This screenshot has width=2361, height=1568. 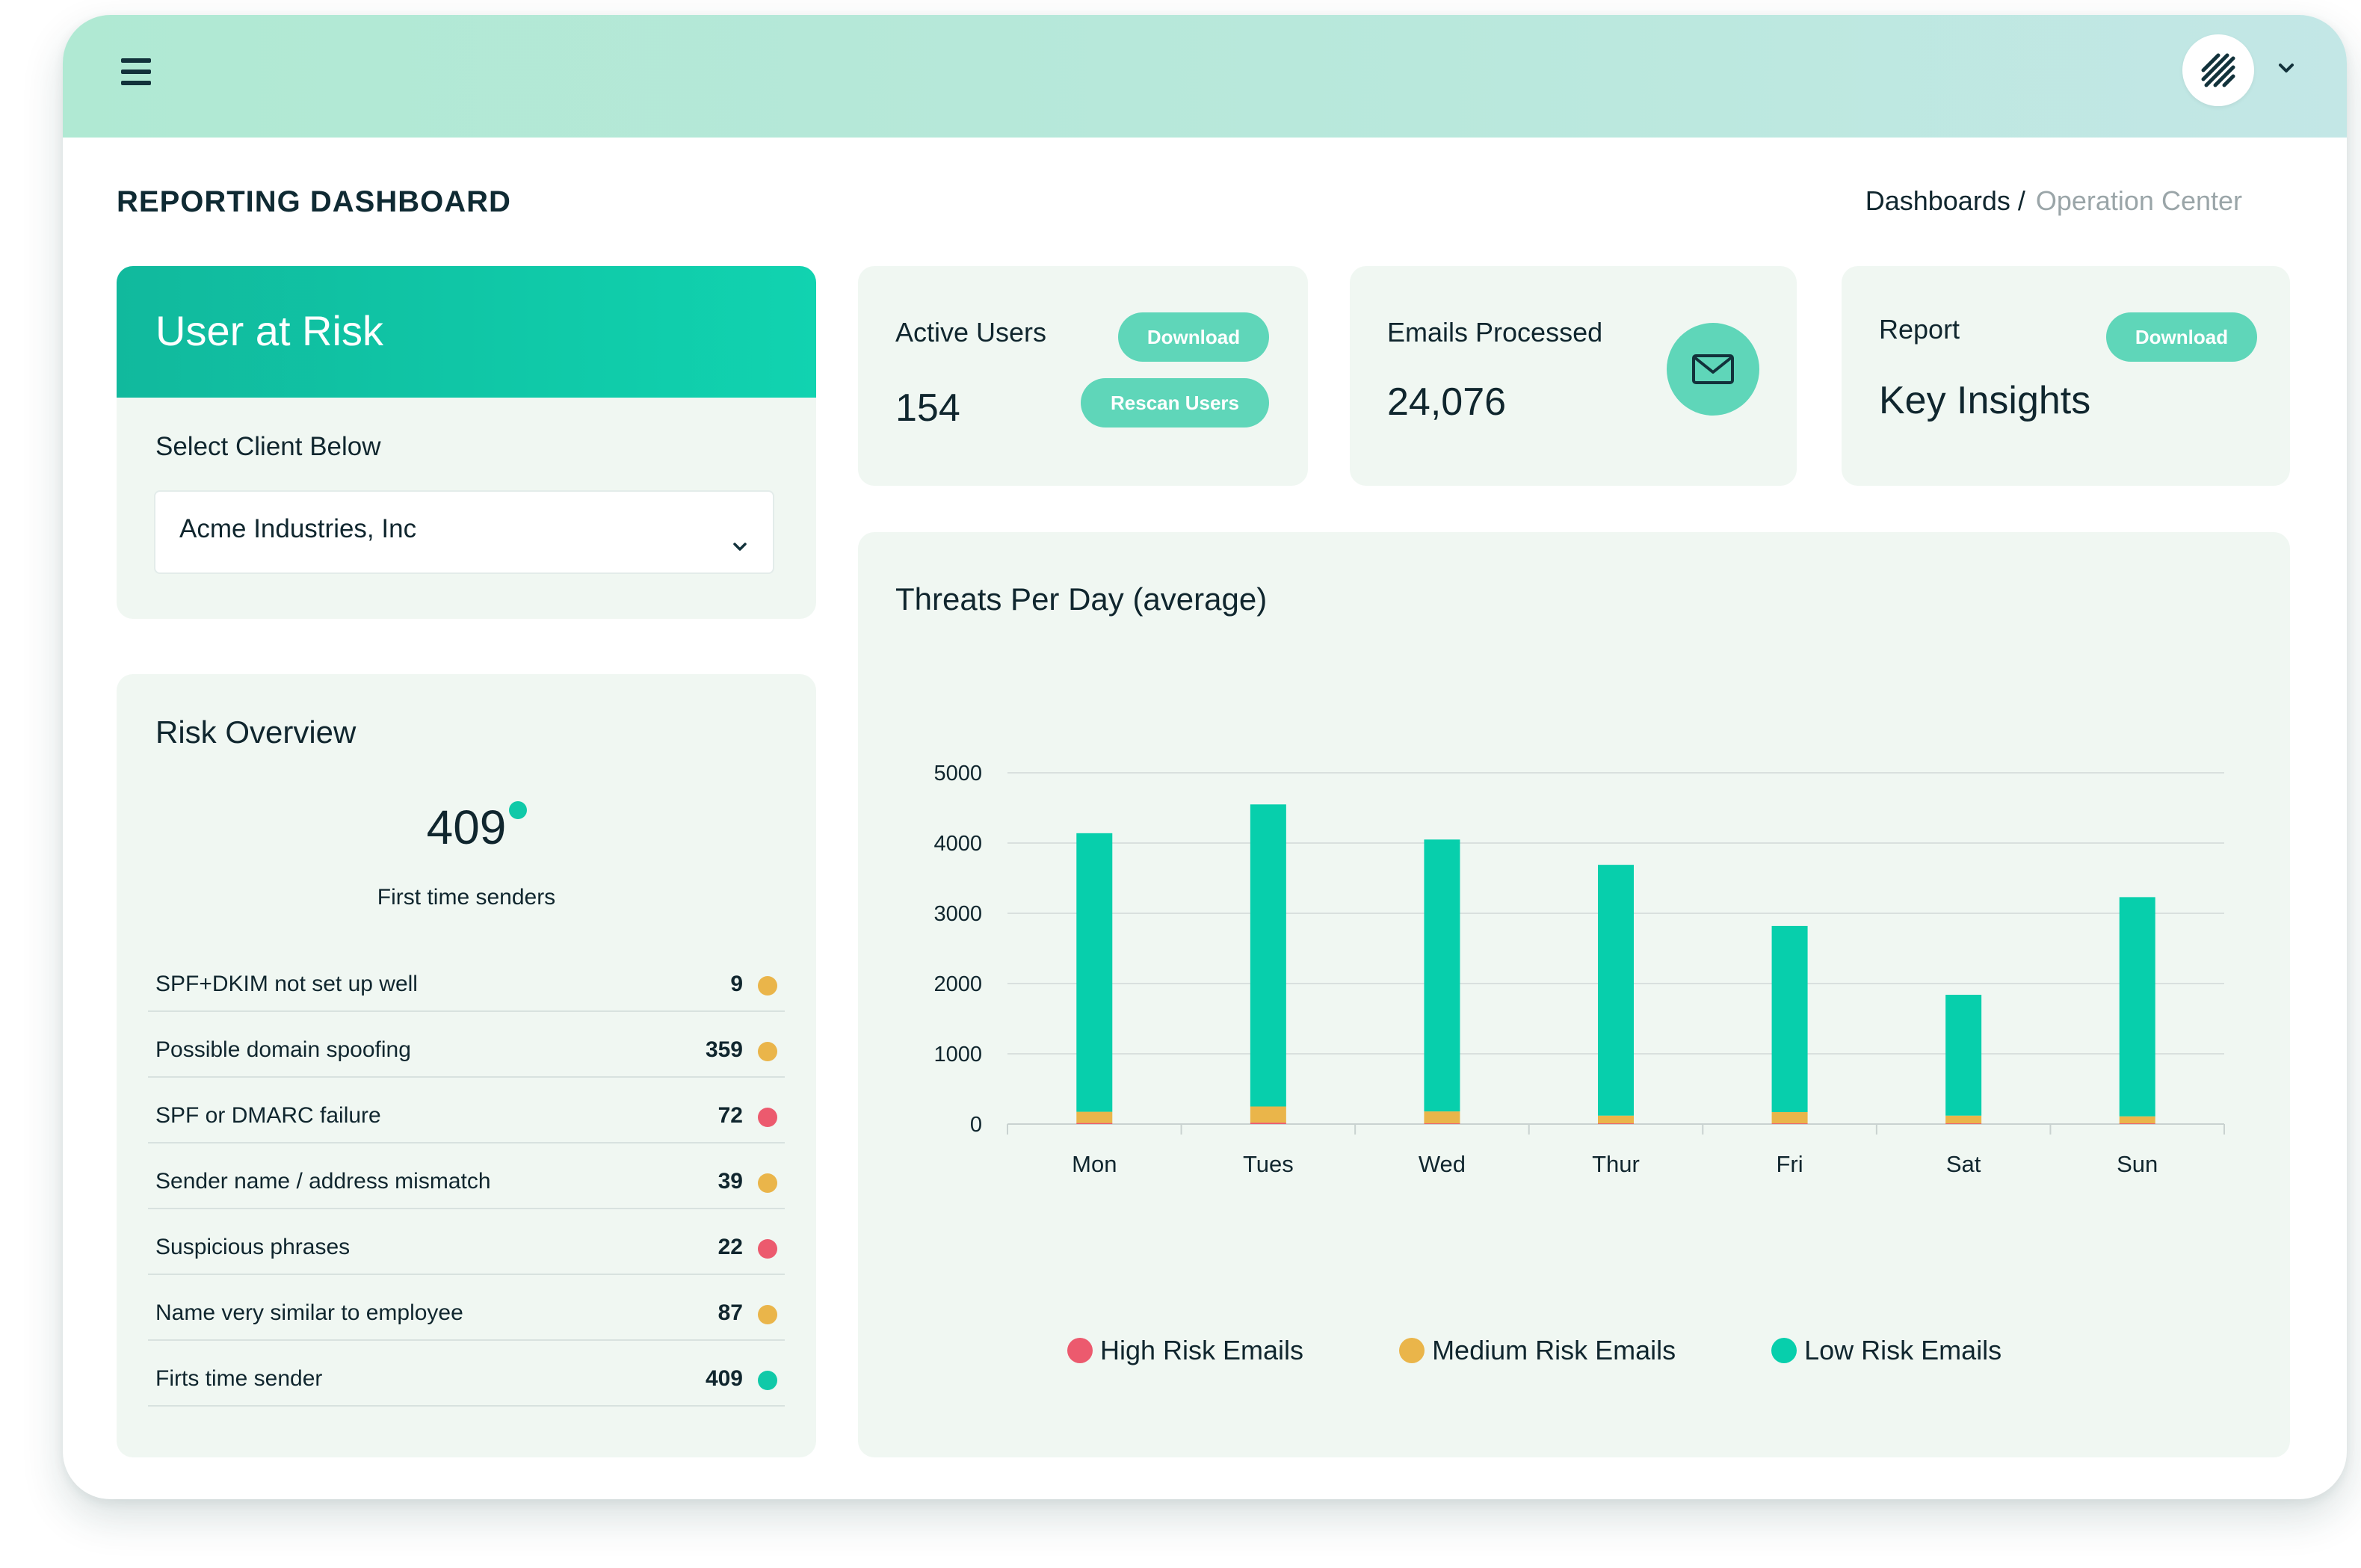 I want to click on top-bar, so click(x=1205, y=76).